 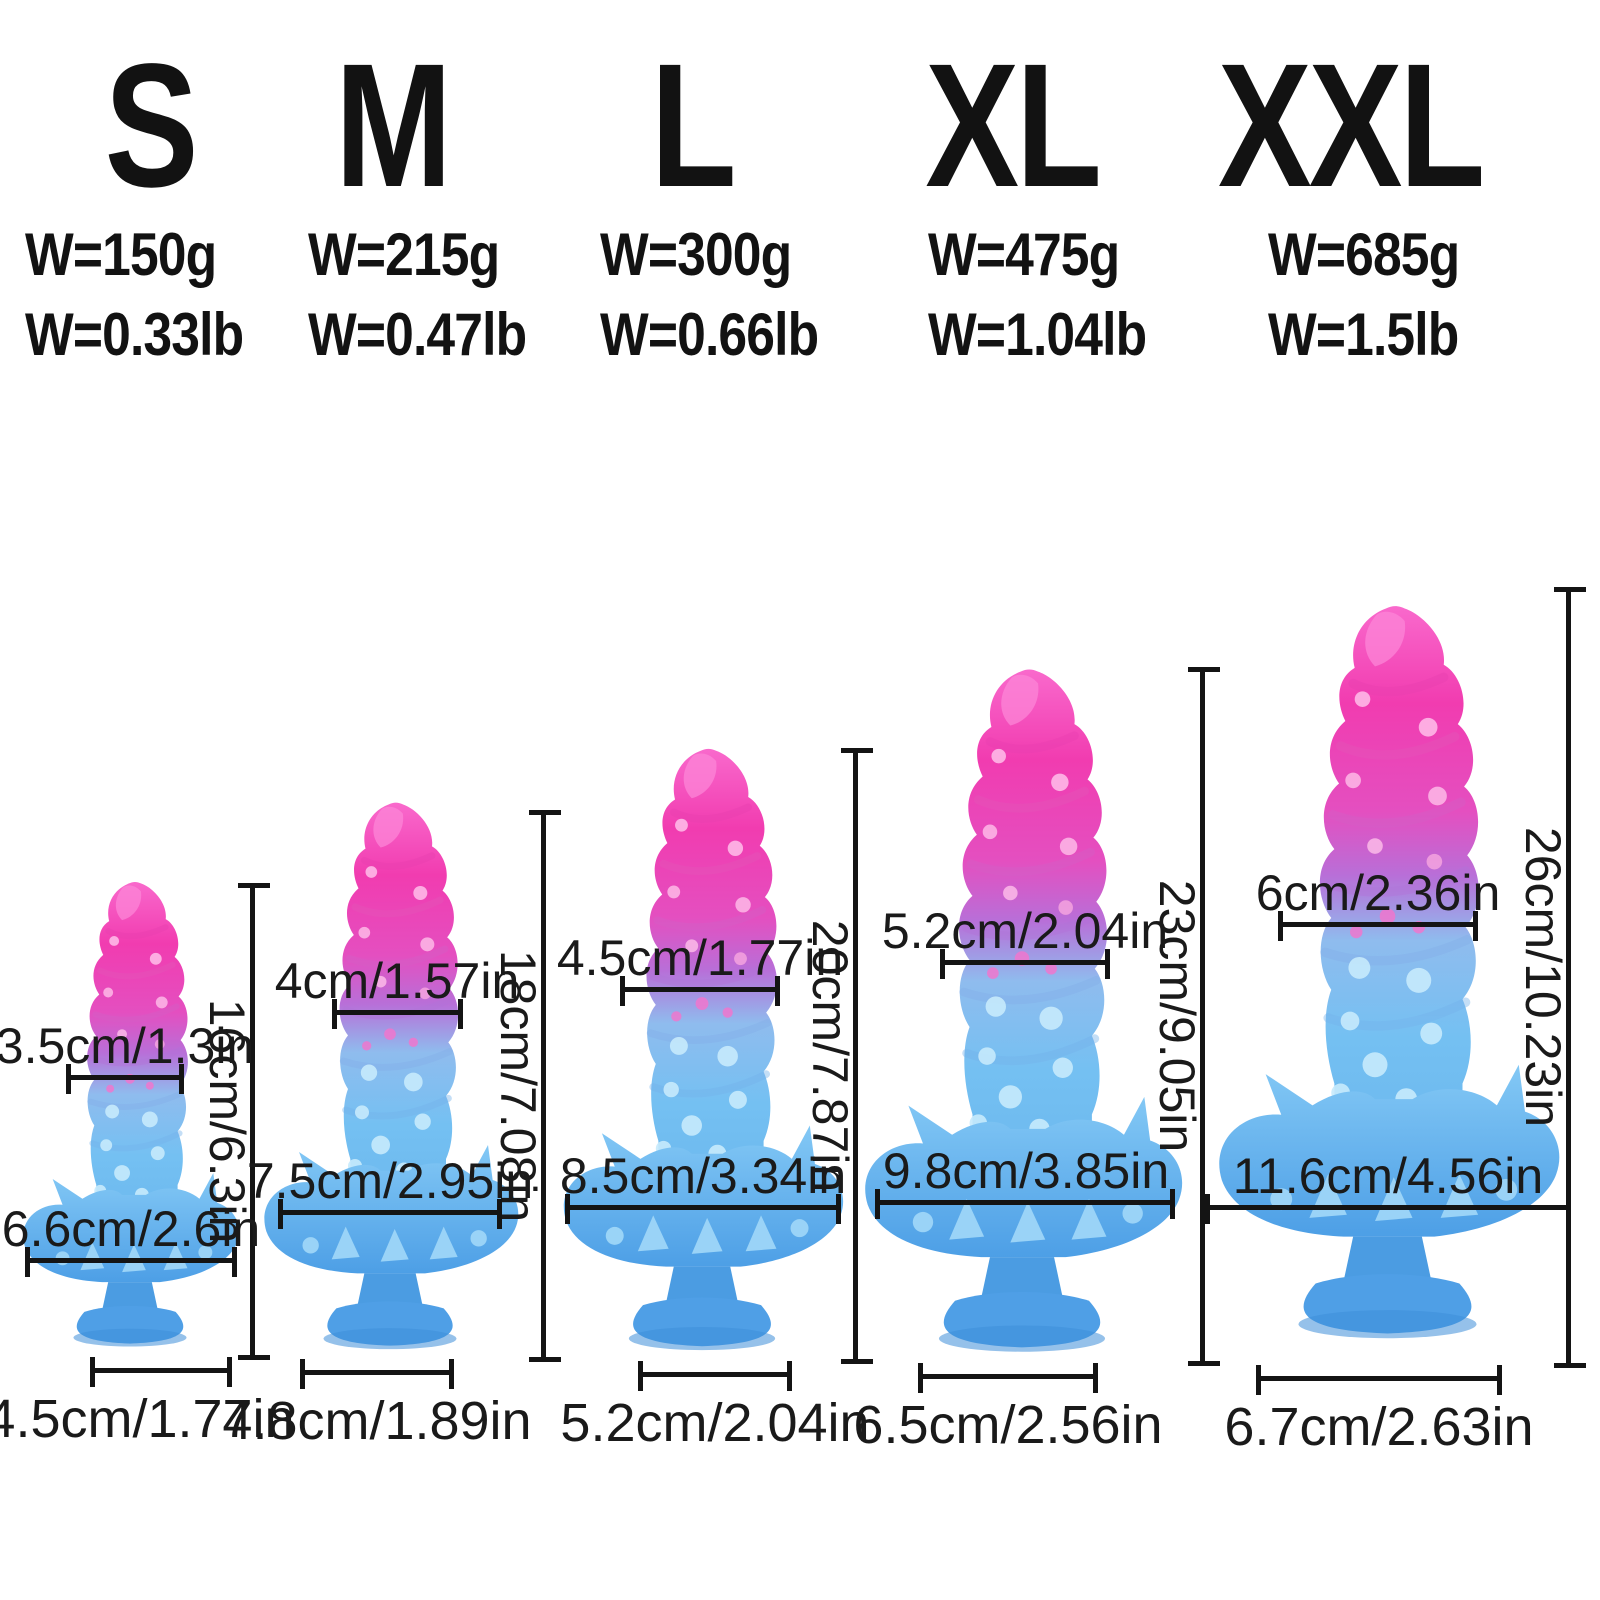 I want to click on cup-width-label-s: 4.5cm/1.77in, so click(x=147, y=1419).